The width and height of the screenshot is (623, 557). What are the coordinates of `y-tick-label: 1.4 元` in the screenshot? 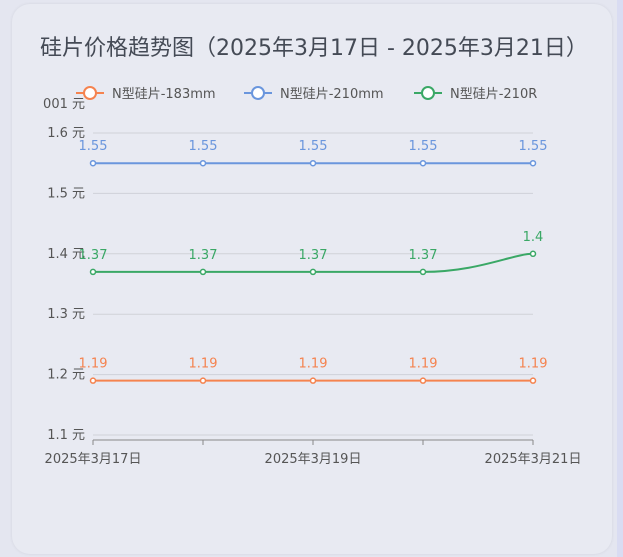 It's located at (66, 254).